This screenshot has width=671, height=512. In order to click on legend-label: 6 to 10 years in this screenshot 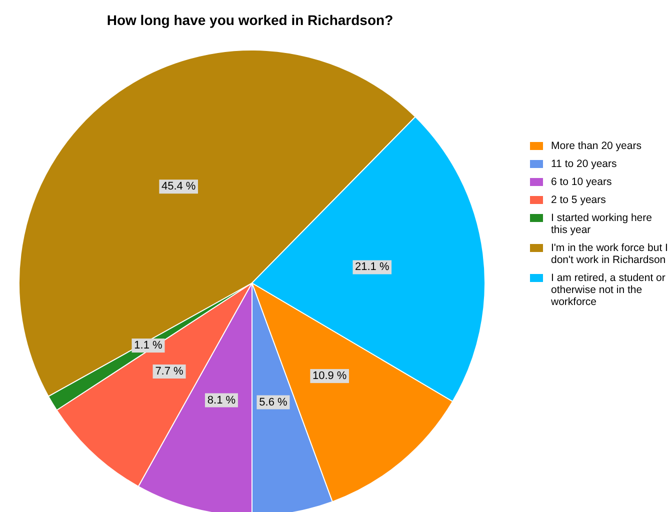, I will do `click(581, 182)`.